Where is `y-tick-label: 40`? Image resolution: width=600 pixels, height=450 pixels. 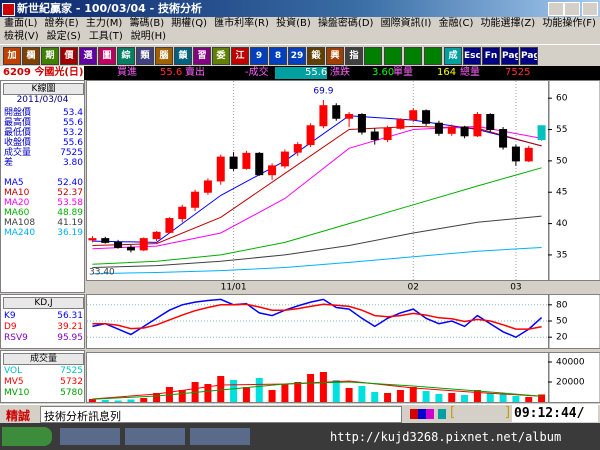 y-tick-label: 40 is located at coordinates (562, 224).